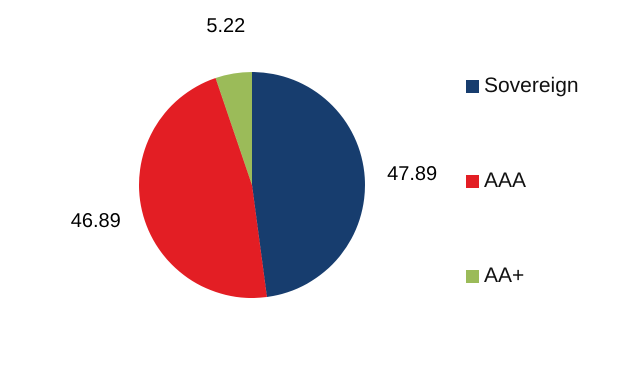 The height and width of the screenshot is (370, 632). What do you see at coordinates (95, 221) in the screenshot?
I see `data-label: 46.89` at bounding box center [95, 221].